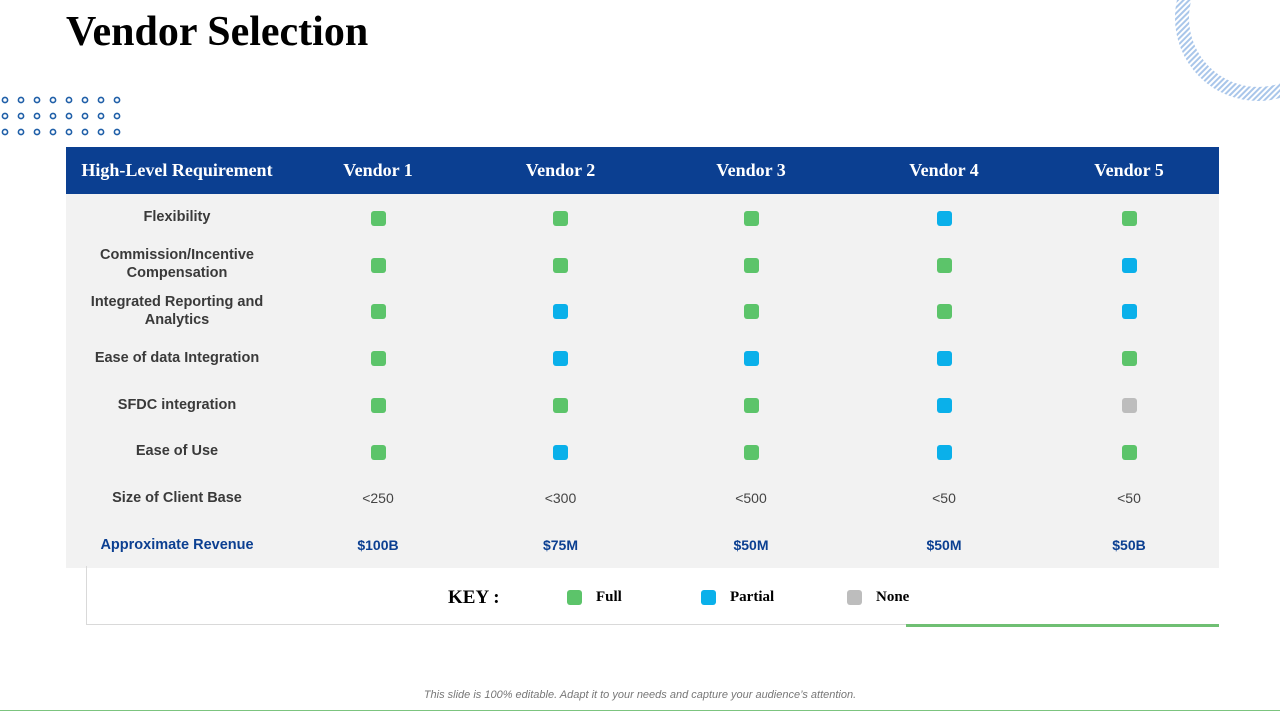 The image size is (1280, 720). What do you see at coordinates (752, 597) in the screenshot?
I see `key-item-label: Partial` at bounding box center [752, 597].